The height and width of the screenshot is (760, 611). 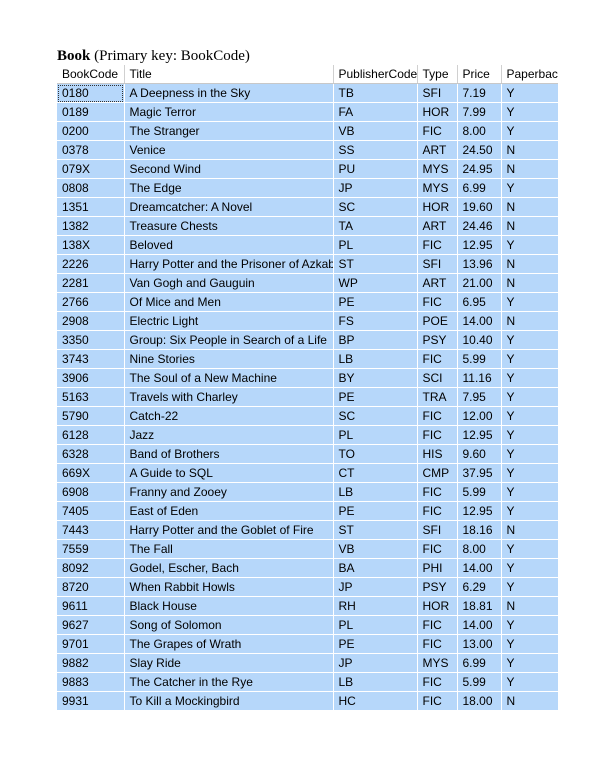 I want to click on publishercode-cell: RH, so click(x=375, y=606).